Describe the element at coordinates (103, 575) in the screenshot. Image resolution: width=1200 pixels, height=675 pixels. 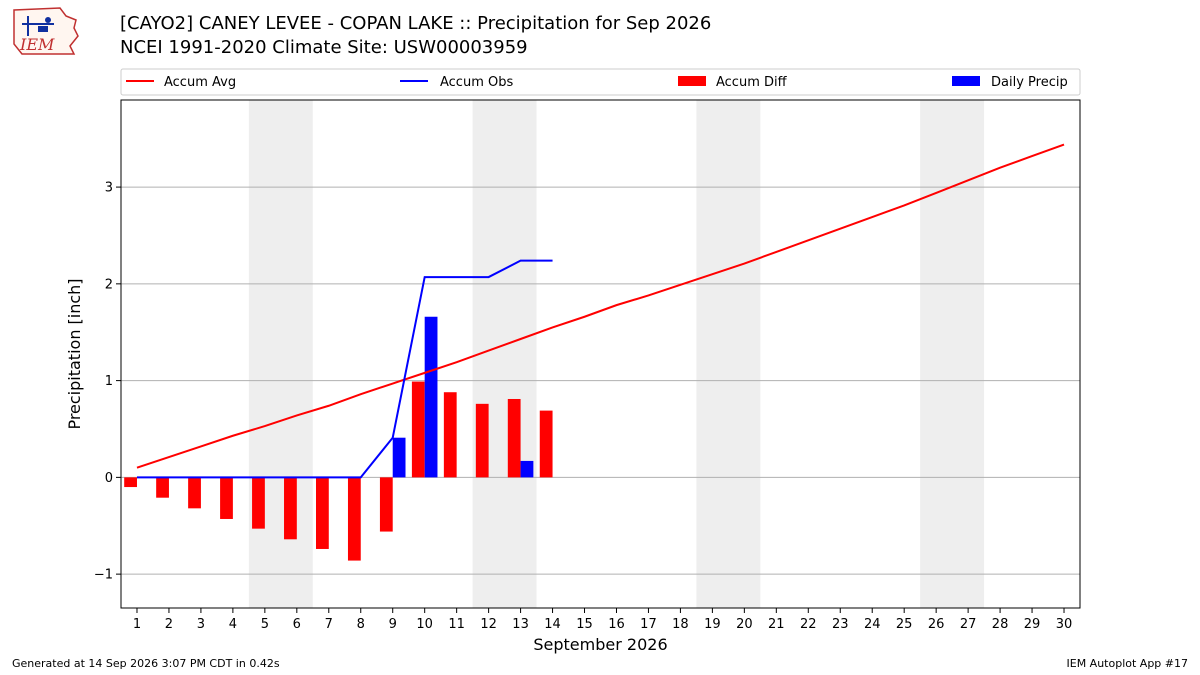
I see `y-tick-label: −1` at that location.